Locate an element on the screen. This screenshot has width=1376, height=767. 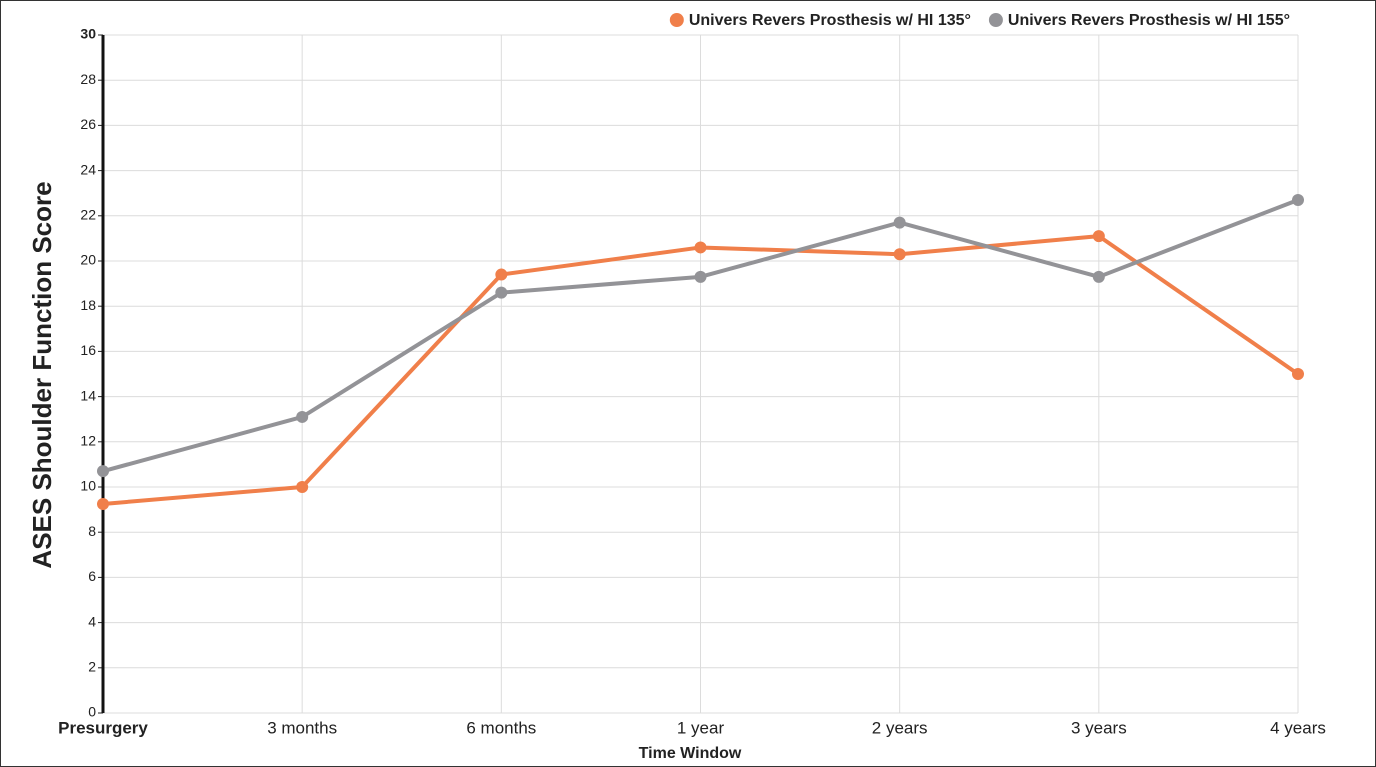
y-tick-label: 22 is located at coordinates (88, 215).